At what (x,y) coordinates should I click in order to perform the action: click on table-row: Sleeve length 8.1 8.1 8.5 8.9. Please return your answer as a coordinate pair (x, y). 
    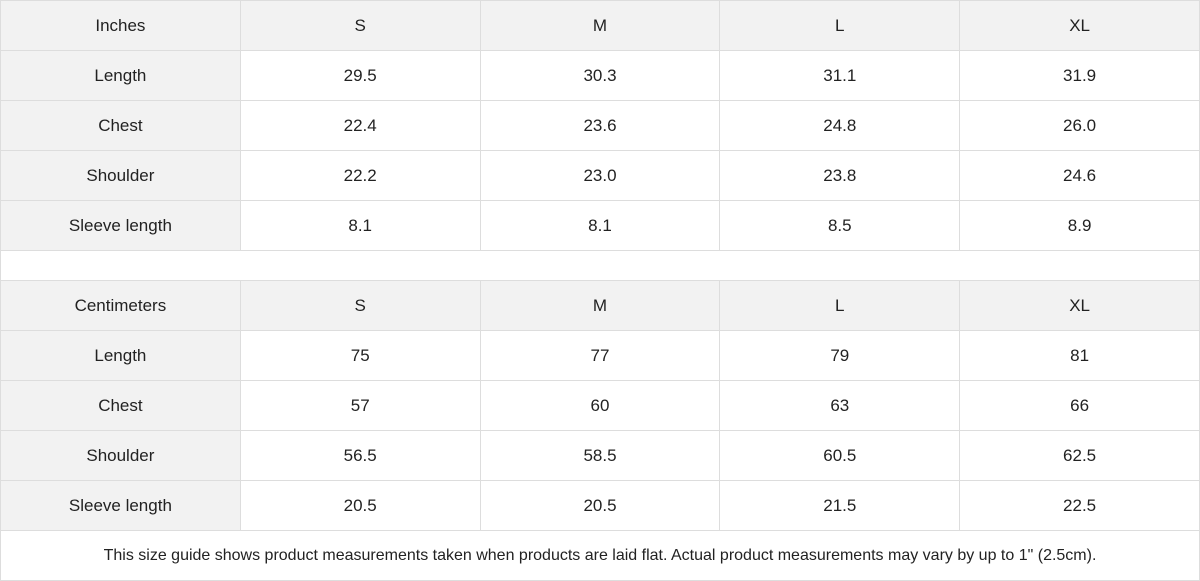
    Looking at the image, I should click on (600, 225).